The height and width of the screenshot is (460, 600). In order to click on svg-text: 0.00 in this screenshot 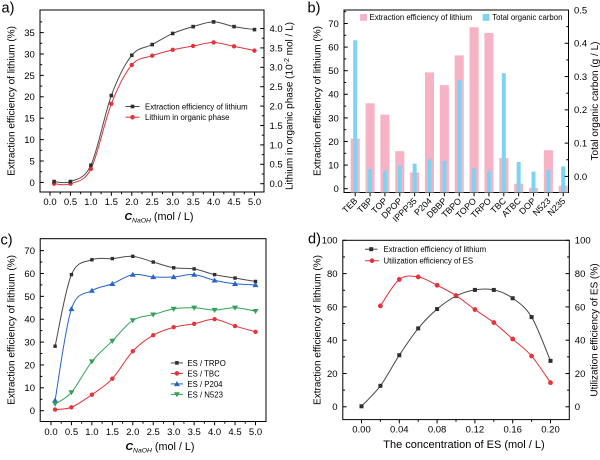, I will do `click(361, 430)`.